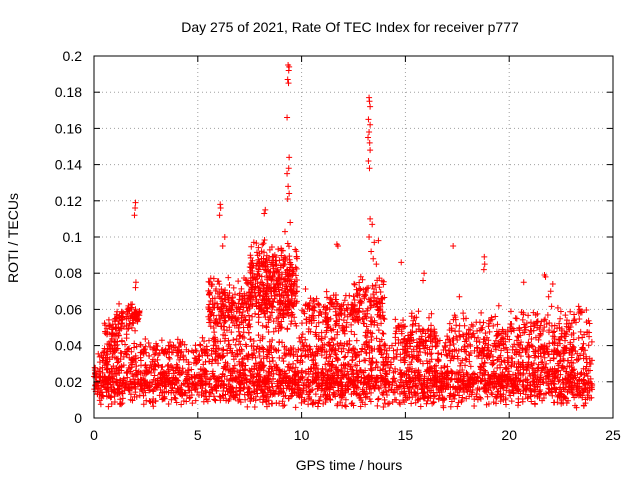 The width and height of the screenshot is (640, 480). What do you see at coordinates (68, 346) in the screenshot?
I see `y-tick-label: 0.04` at bounding box center [68, 346].